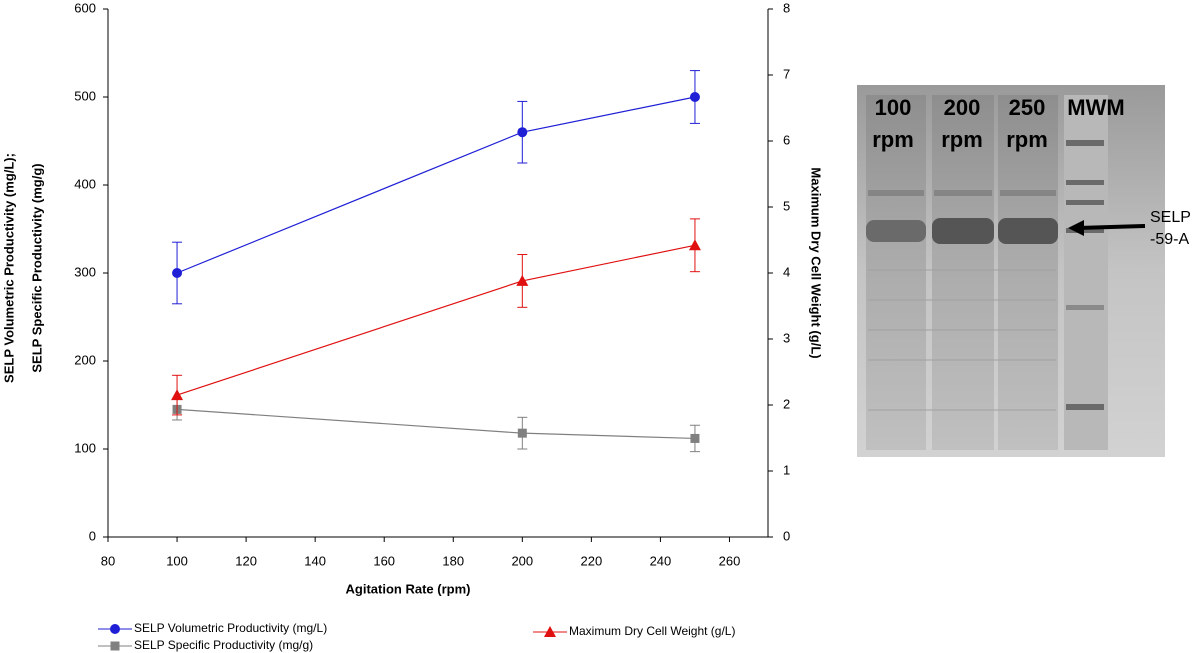 This screenshot has width=1200, height=653. I want to click on legend-label: SELP Specific Productivity (mg/g), so click(223, 645).